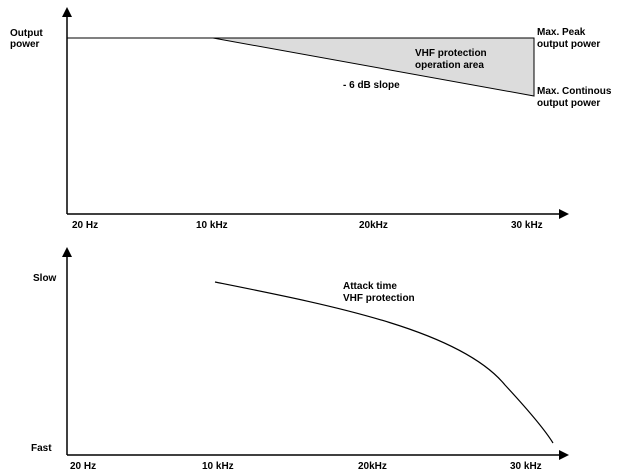 The image size is (631, 472). What do you see at coordinates (379, 298) in the screenshot?
I see `curve-label-line2: VHF protection` at bounding box center [379, 298].